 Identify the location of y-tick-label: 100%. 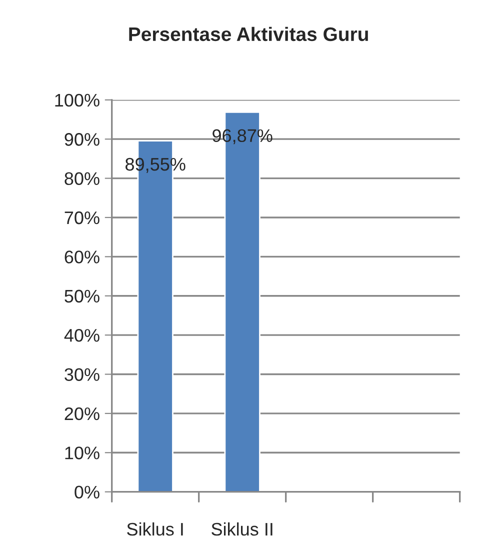
(77, 100).